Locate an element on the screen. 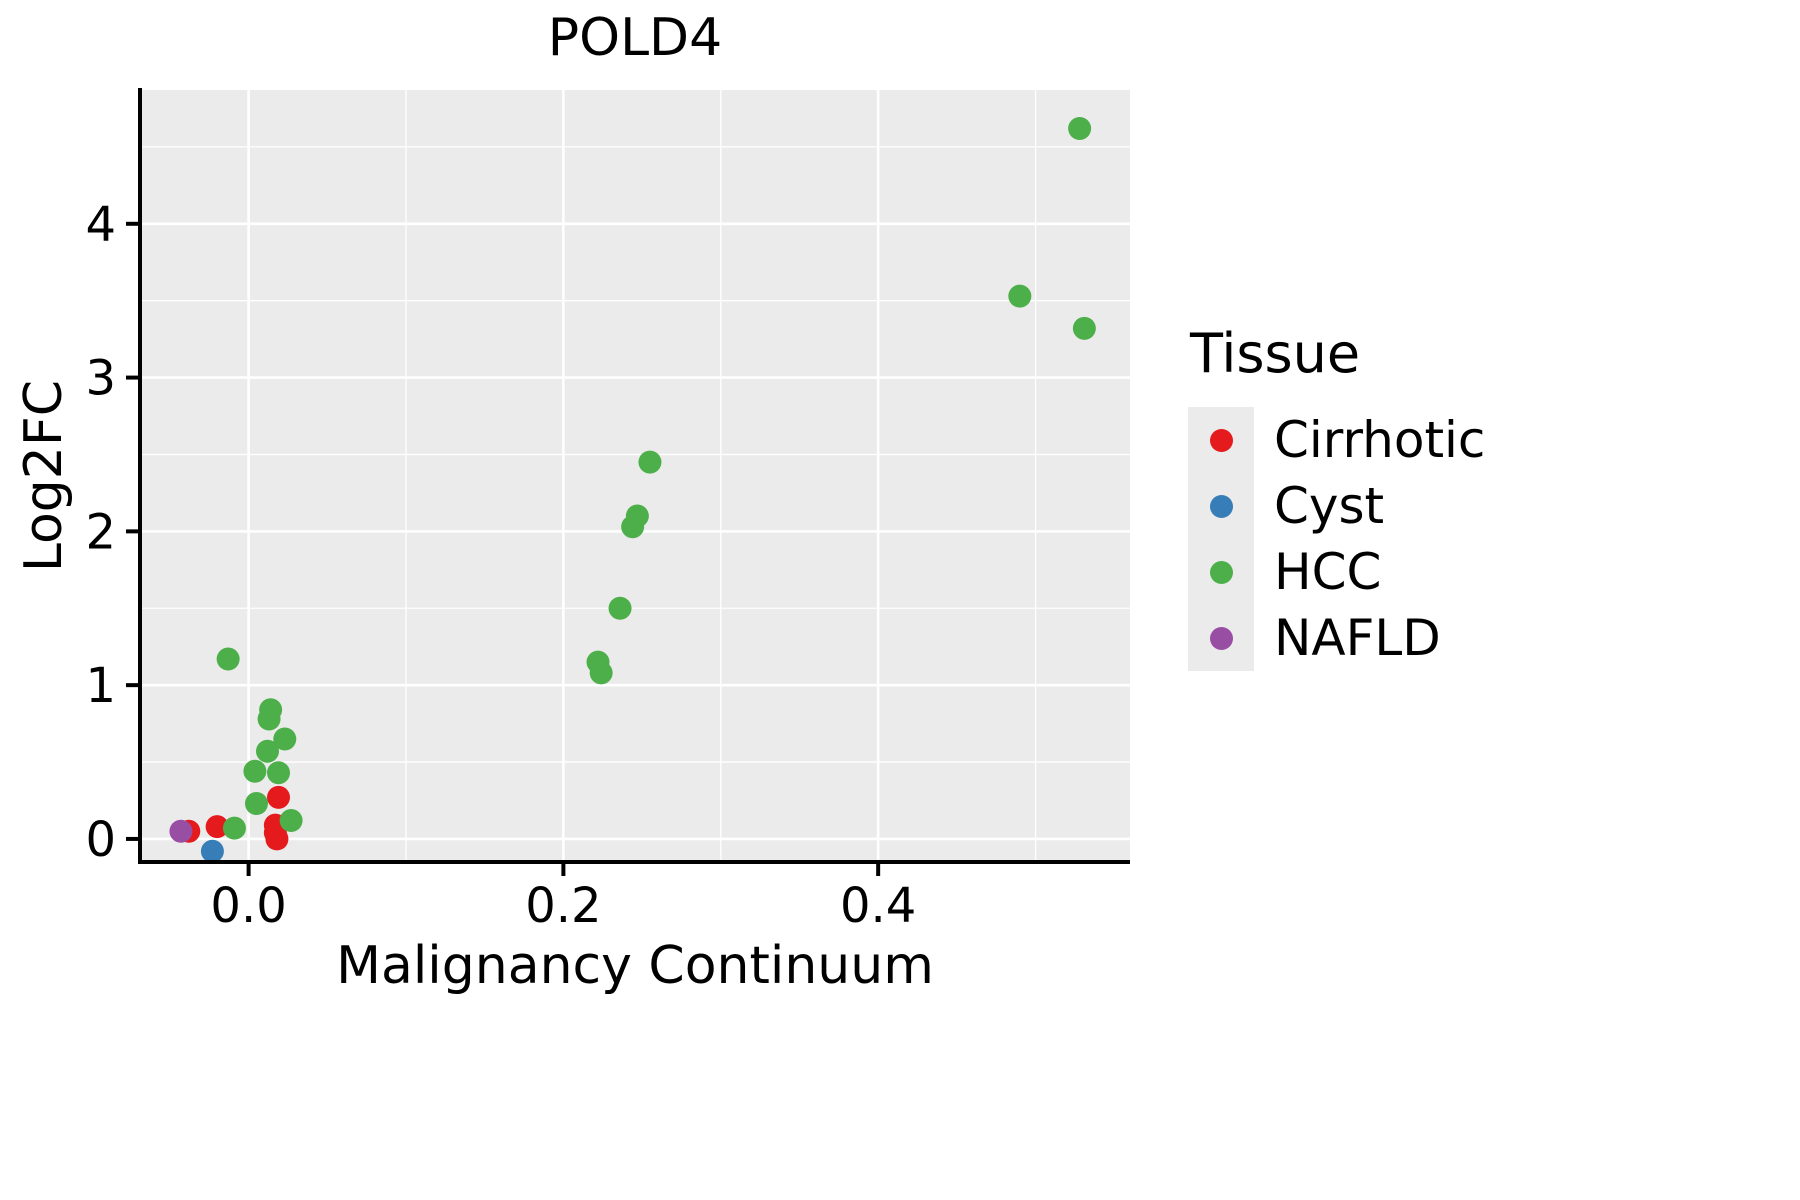  y-tick-label: 0 is located at coordinates (100, 840).